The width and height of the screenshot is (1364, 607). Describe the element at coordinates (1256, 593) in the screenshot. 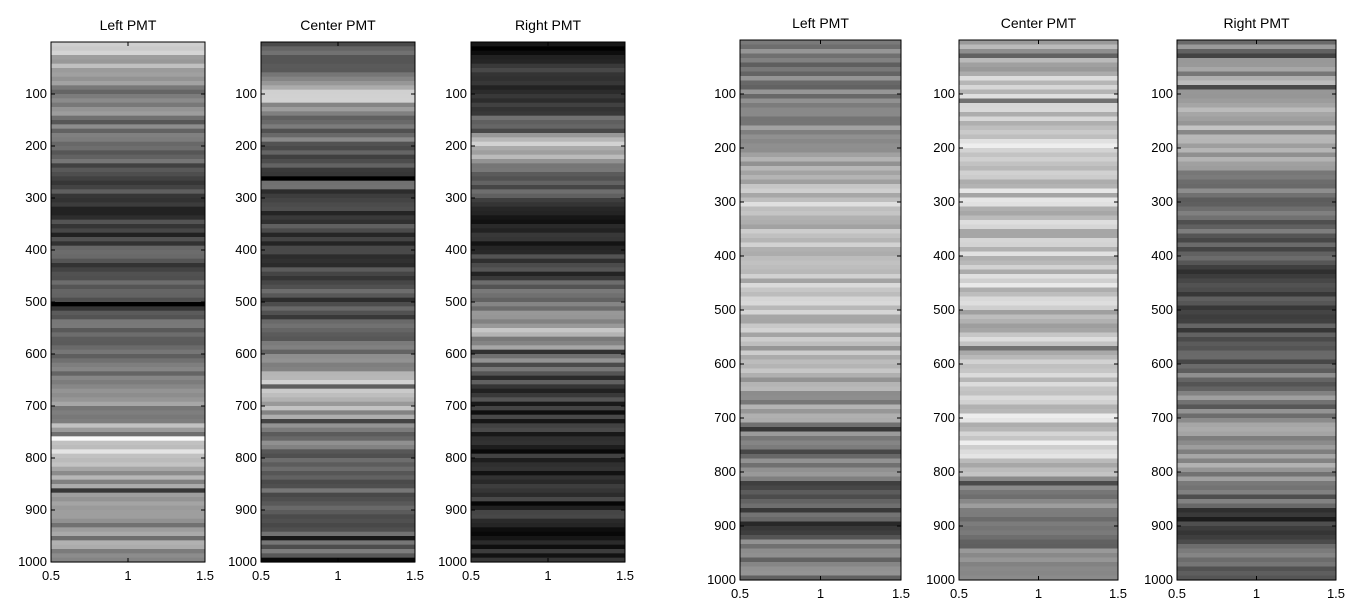

I see `x-tick-label: 1` at that location.